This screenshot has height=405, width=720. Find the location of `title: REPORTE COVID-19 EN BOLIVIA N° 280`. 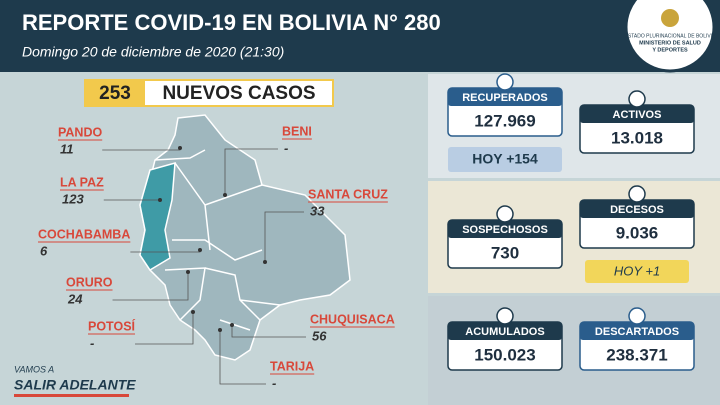

title: REPORTE COVID-19 EN BOLIVIA N° 280 is located at coordinates (231, 22).